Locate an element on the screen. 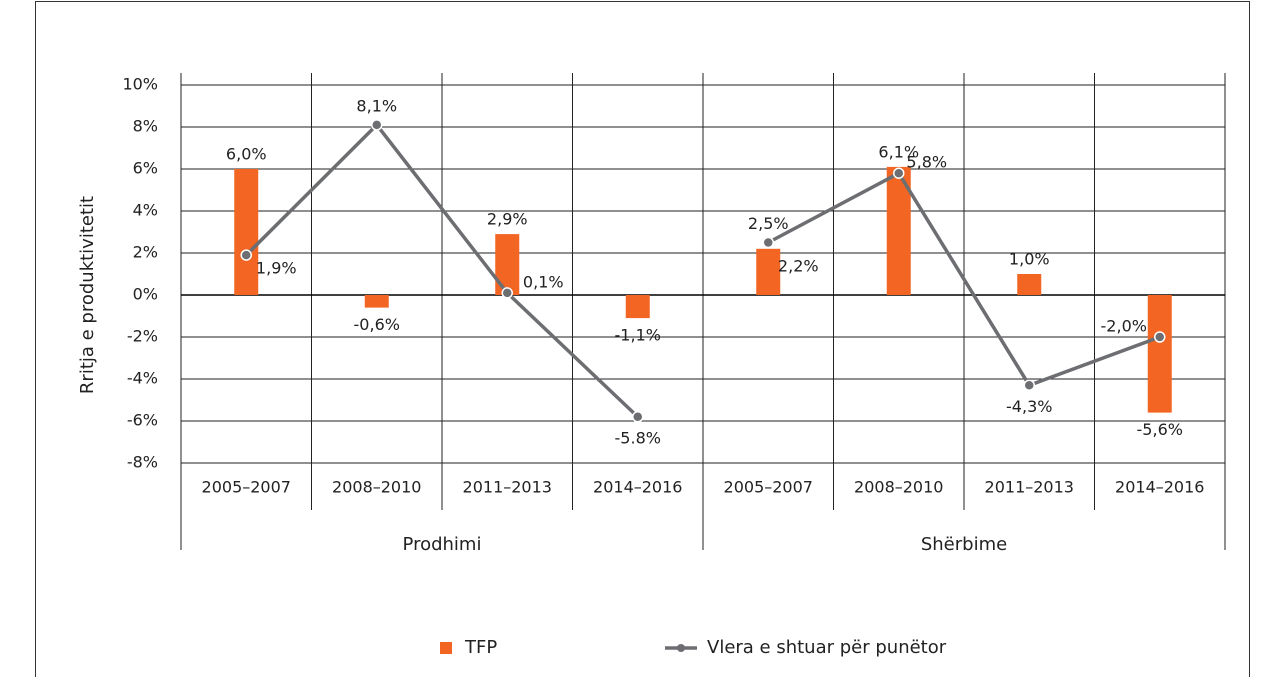 Image resolution: width=1284 pixels, height=677 pixels. group-label: Prodhimi is located at coordinates (442, 544).